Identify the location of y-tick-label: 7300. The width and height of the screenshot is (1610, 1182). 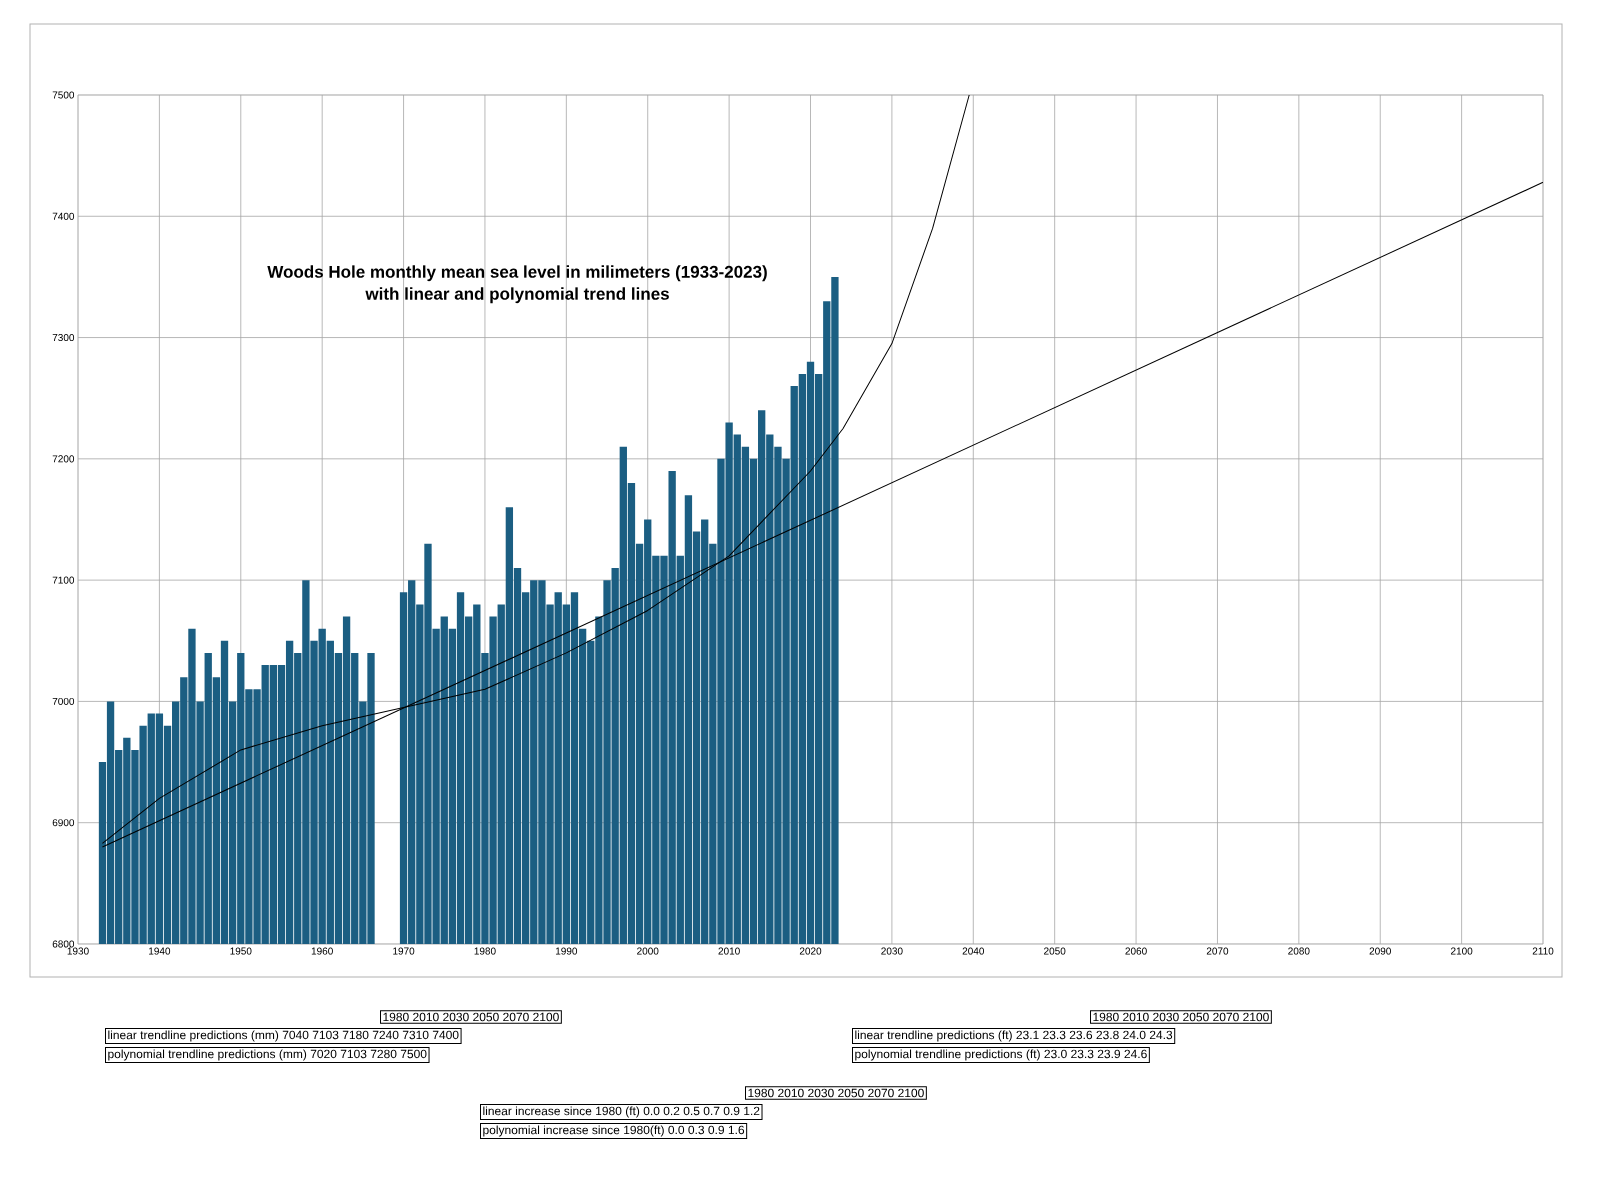
(63, 338).